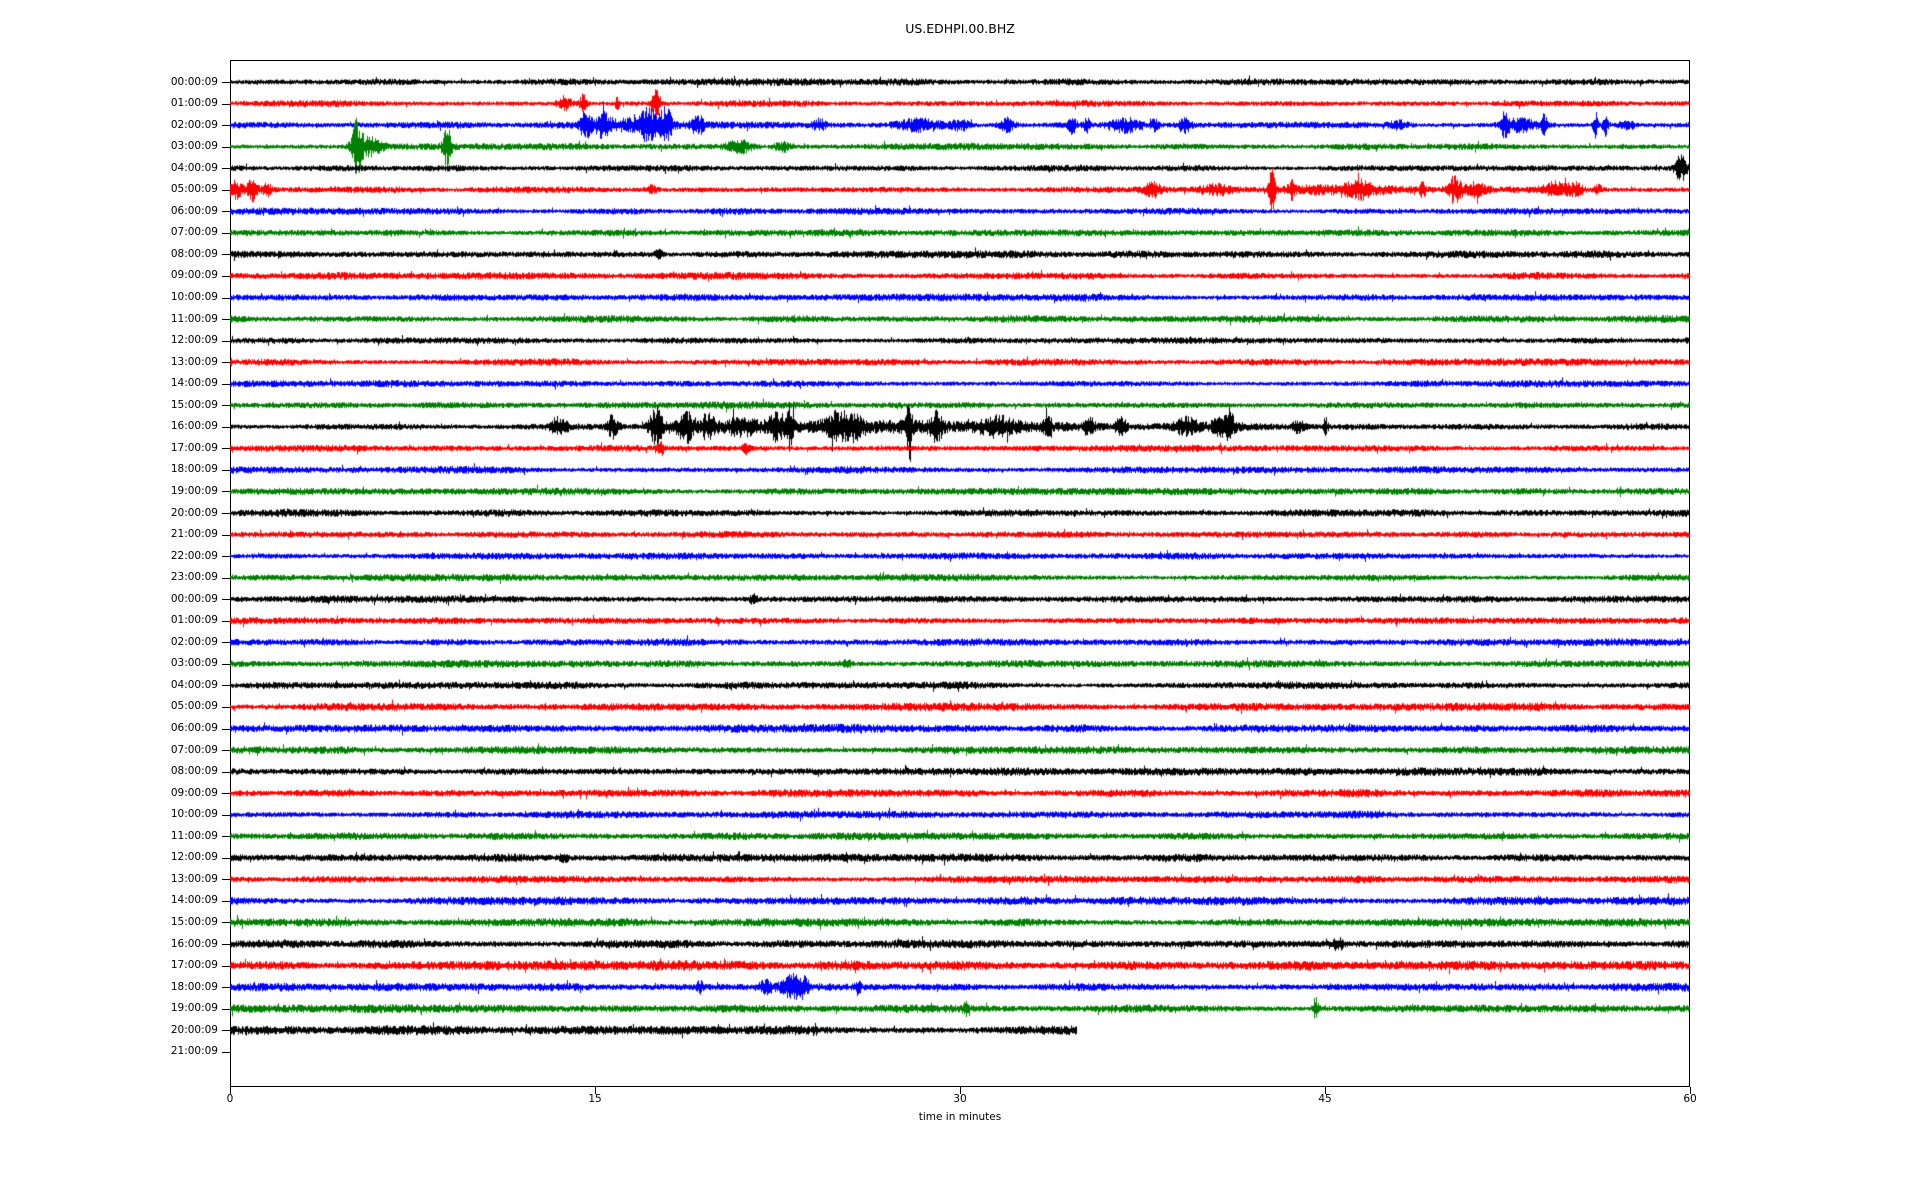 This screenshot has height=1200, width=1920. Describe the element at coordinates (960, 1099) in the screenshot. I see `x-tick-label: 30` at that location.